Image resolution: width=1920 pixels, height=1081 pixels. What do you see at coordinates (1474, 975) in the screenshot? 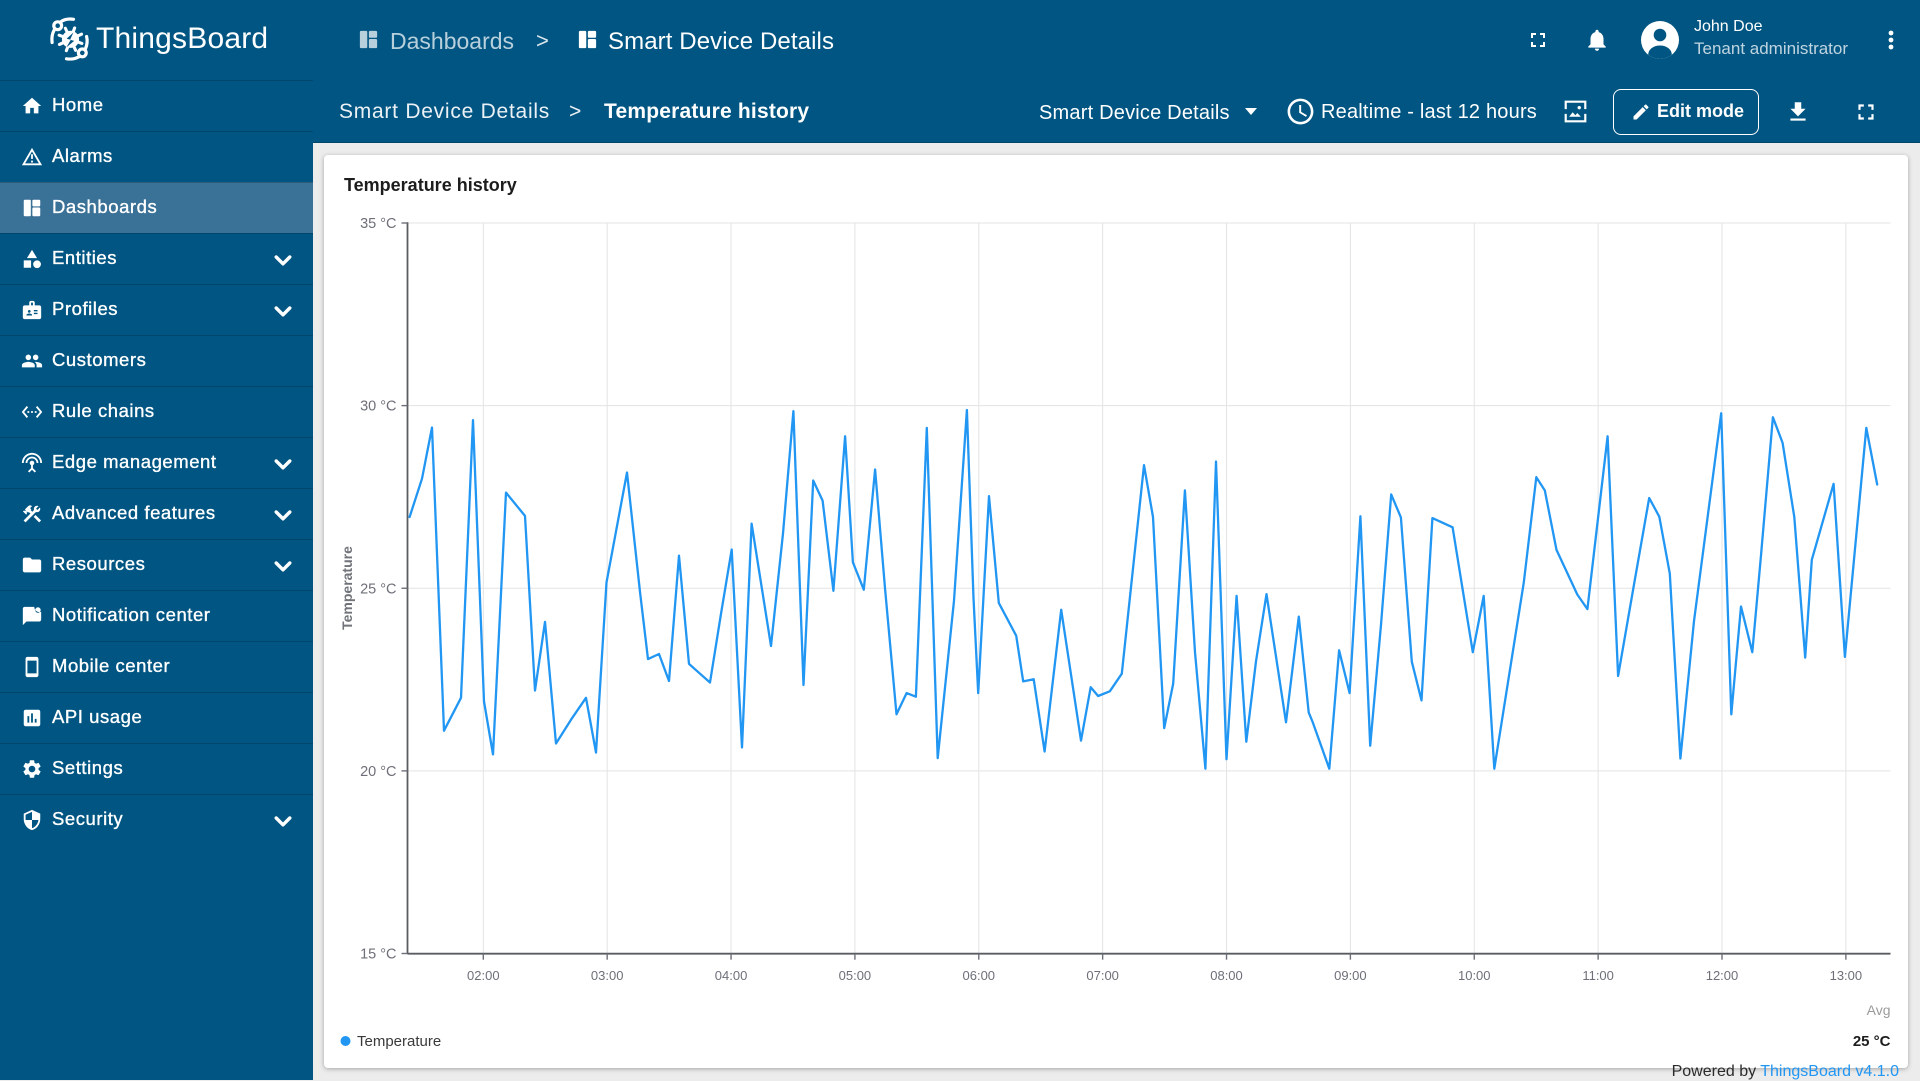
I see `svg-text: 10:00` at bounding box center [1474, 975].